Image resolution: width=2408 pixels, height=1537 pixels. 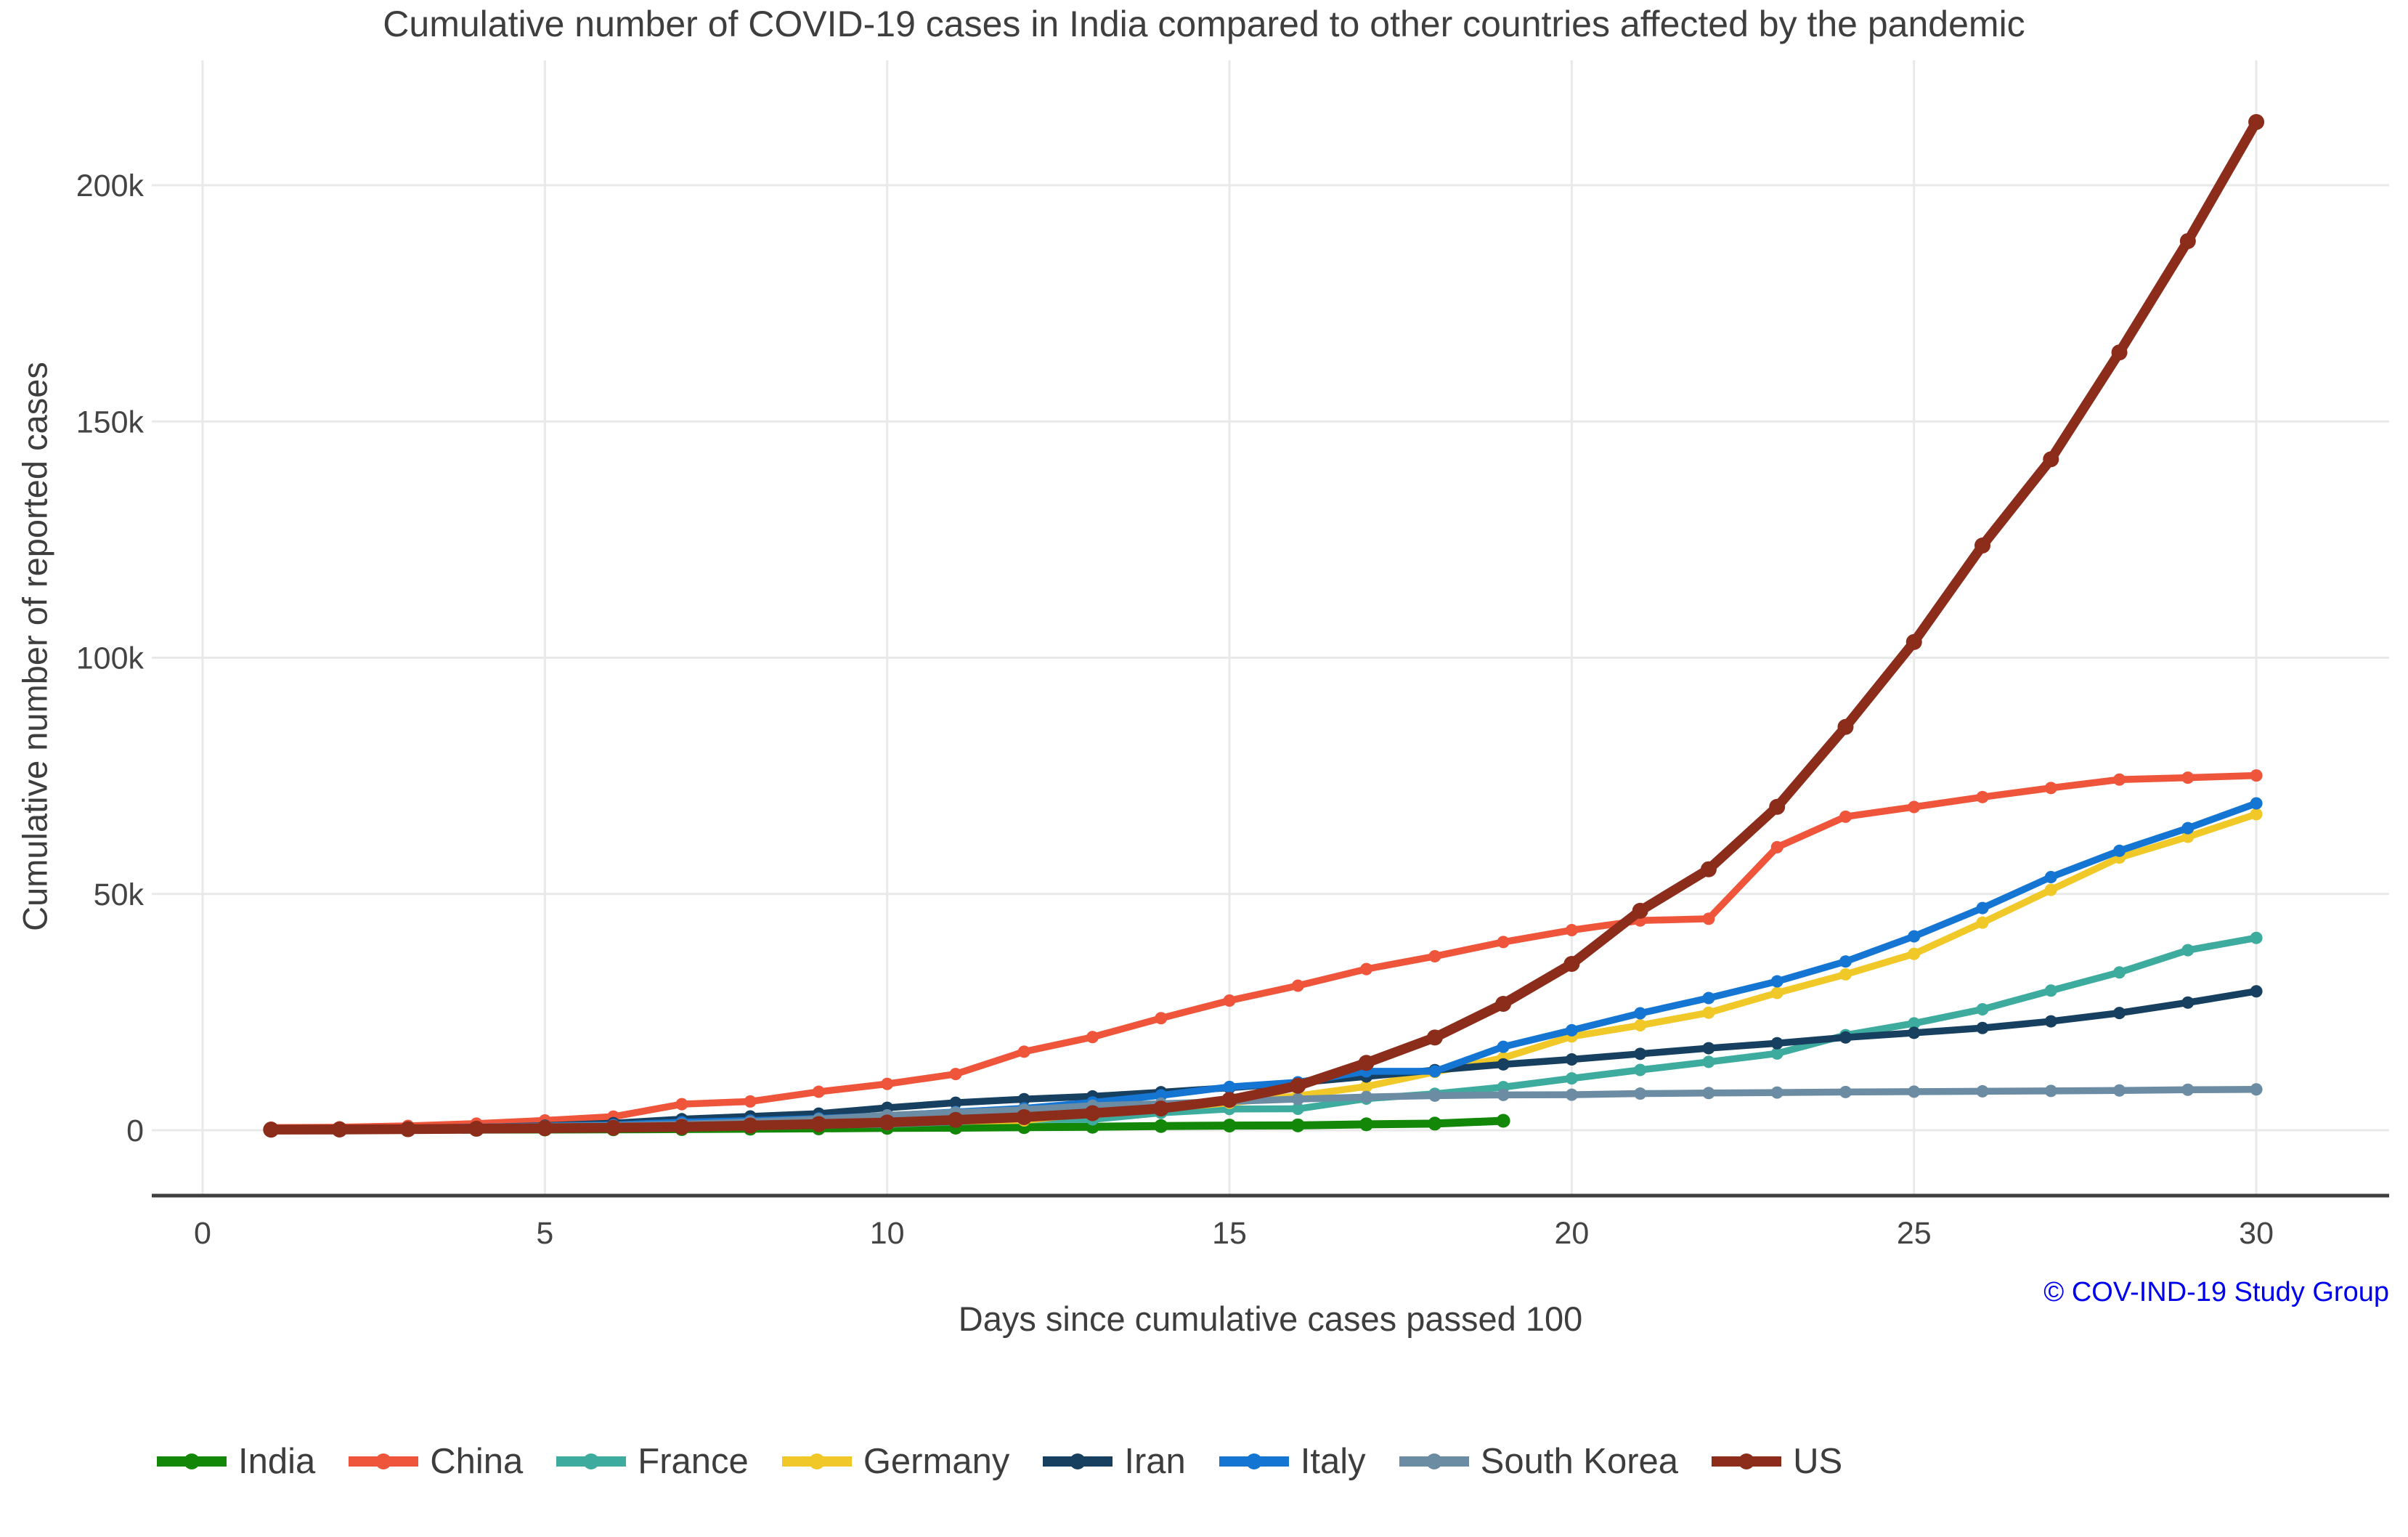 I want to click on legend-item-italy: Italy, so click(x=1292, y=1461).